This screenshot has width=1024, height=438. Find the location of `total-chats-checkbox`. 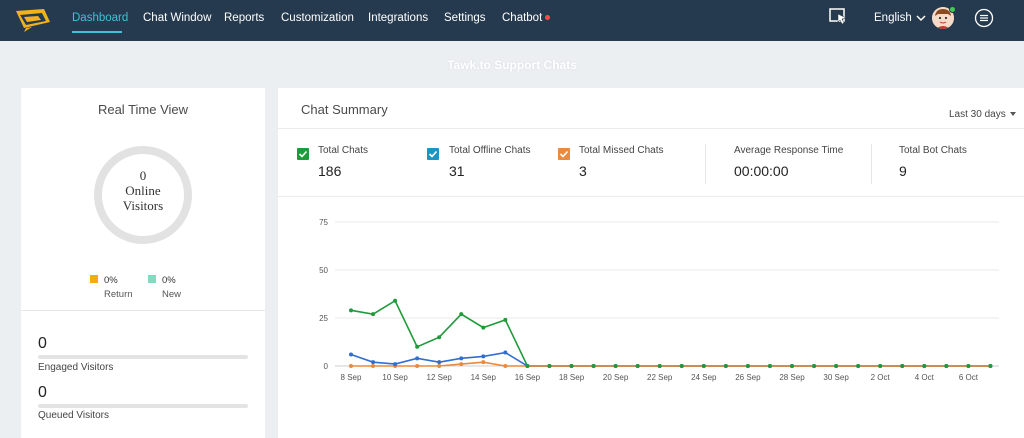

total-chats-checkbox is located at coordinates (303, 154).